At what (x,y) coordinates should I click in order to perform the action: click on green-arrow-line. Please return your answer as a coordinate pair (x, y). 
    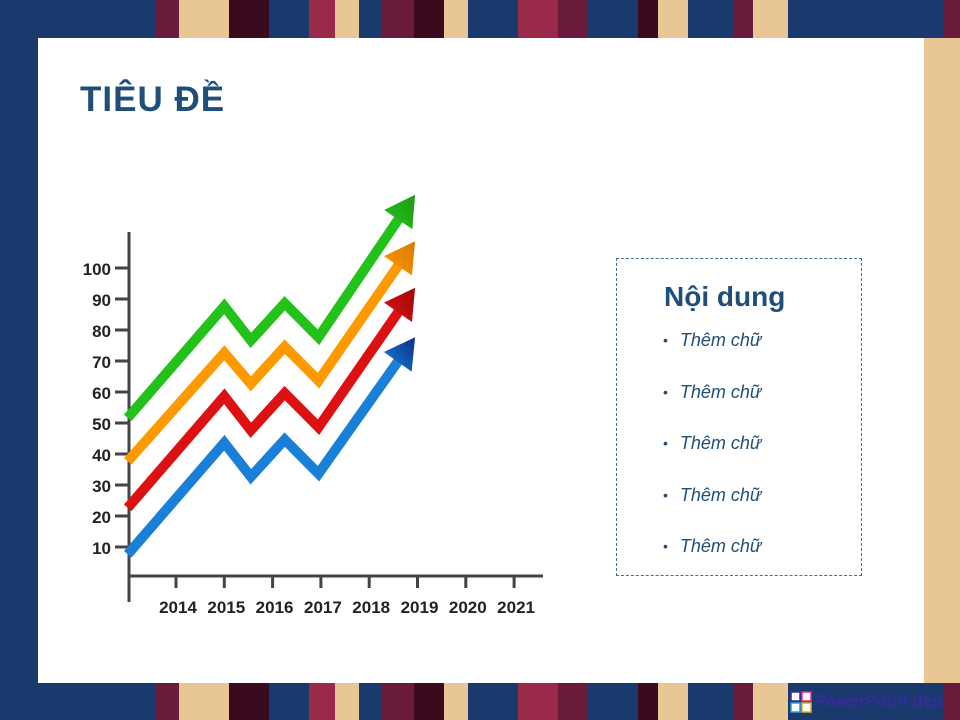
    Looking at the image, I should click on (263, 318).